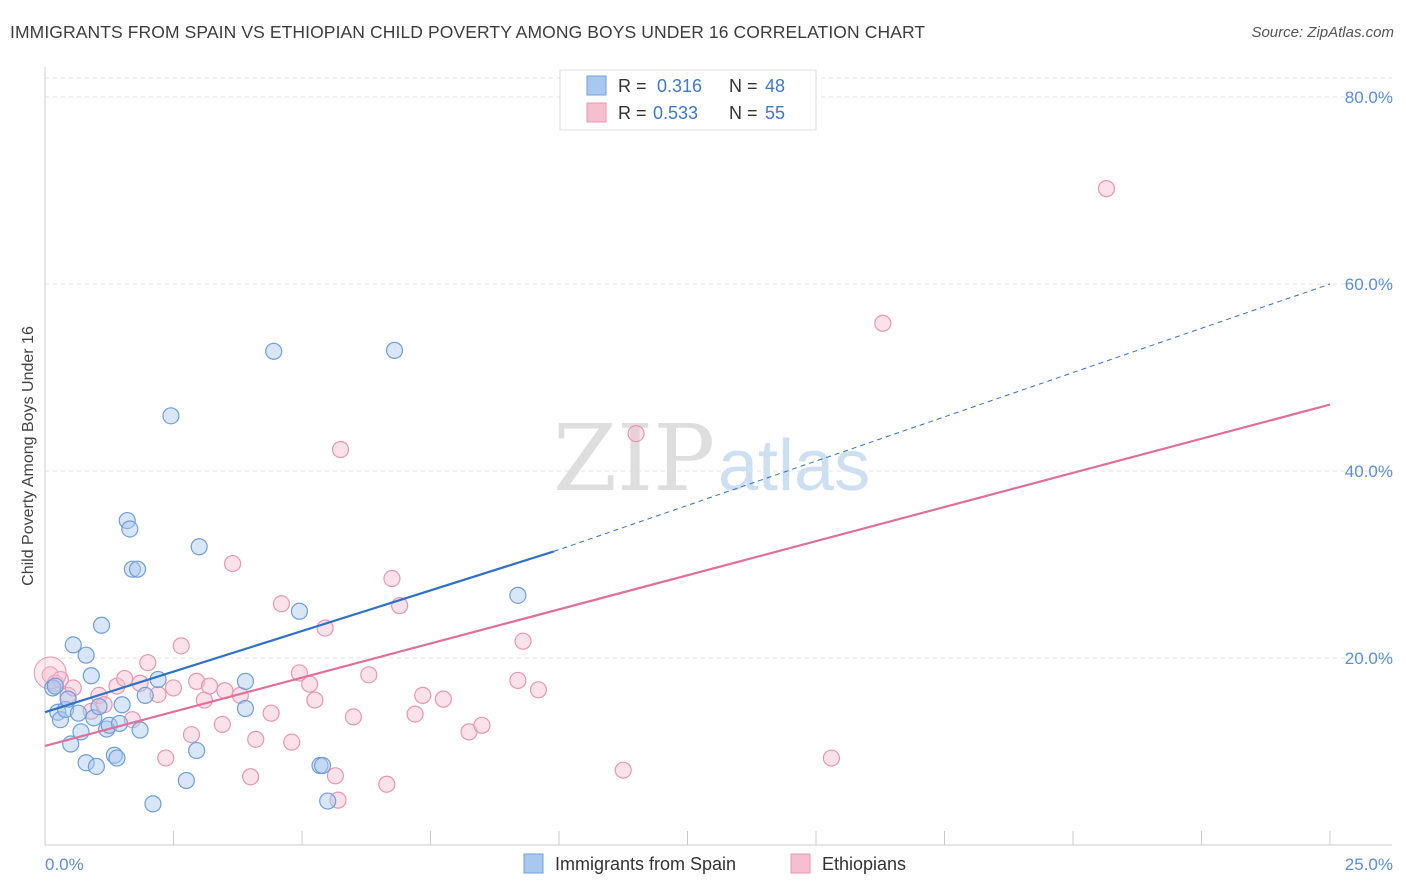 The width and height of the screenshot is (1406, 892). Describe the element at coordinates (1369, 658) in the screenshot. I see `y-tick-label: 20.0%` at that location.